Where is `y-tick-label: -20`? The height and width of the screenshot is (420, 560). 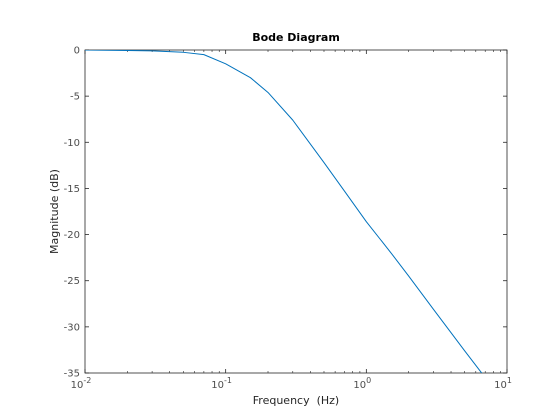
y-tick-label: -20 is located at coordinates (72, 235).